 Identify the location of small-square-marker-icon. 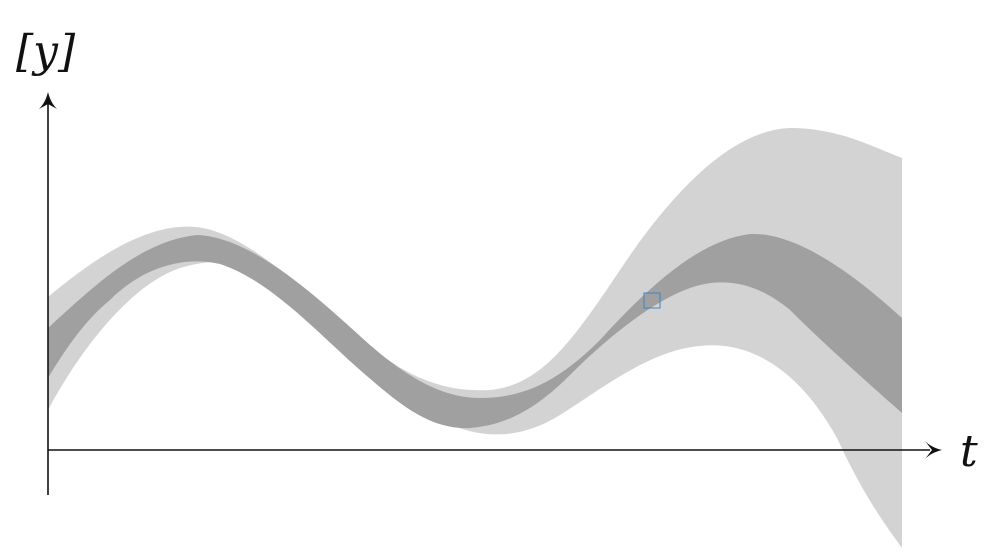
(652, 300).